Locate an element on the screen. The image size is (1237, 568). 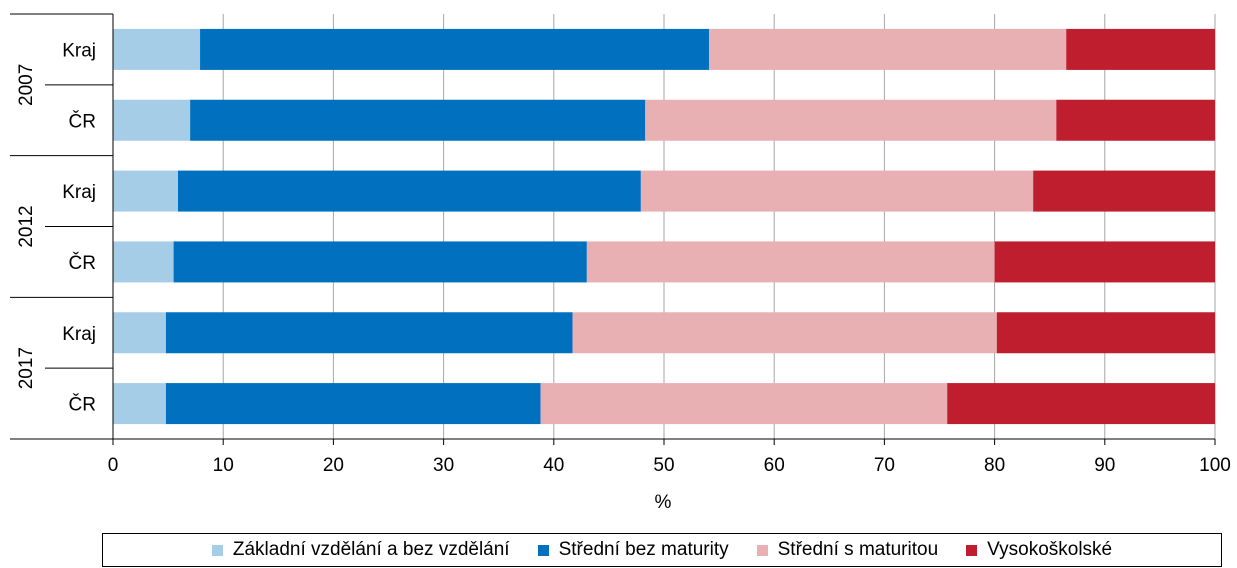
legend-label: Střední s maturitou is located at coordinates (858, 549).